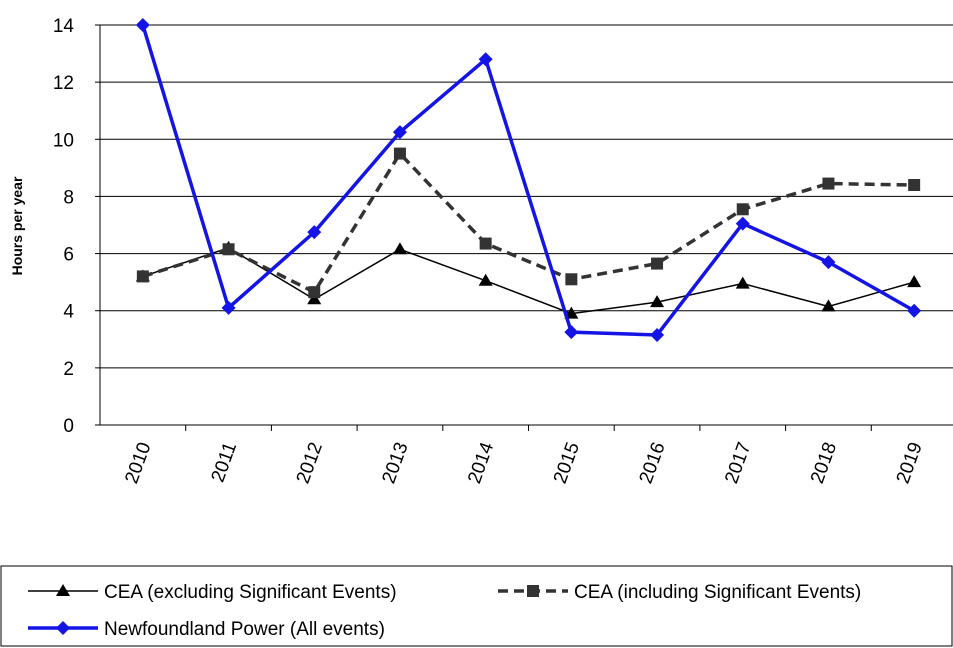  What do you see at coordinates (244, 629) in the screenshot?
I see `legend-label: Newfoundland Power (All events)` at bounding box center [244, 629].